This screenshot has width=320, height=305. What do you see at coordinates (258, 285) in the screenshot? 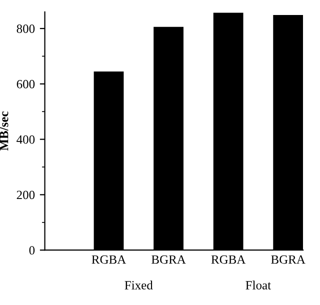
I see `text: Float` at bounding box center [258, 285].